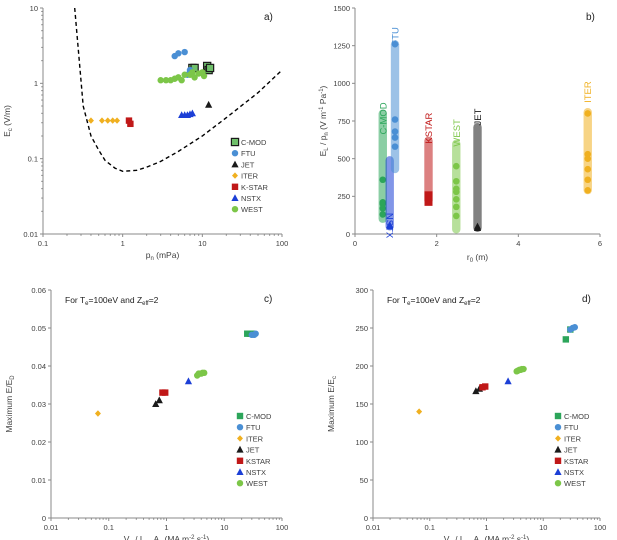 This screenshot has height=540, width=617. Describe the element at coordinates (447, 537) in the screenshot. I see `x-axis-label-part: V` at that location.